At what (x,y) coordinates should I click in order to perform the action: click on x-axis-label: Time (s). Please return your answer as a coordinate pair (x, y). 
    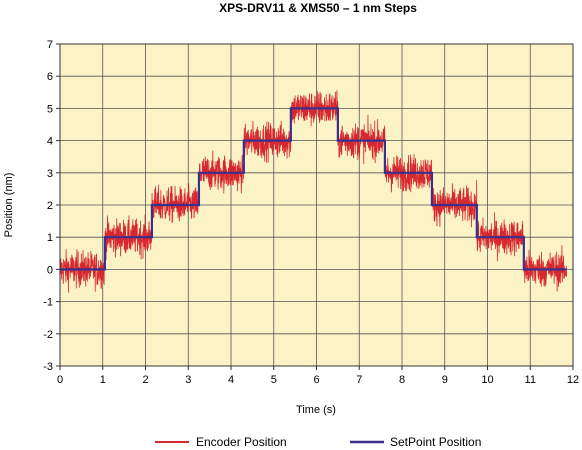
    Looking at the image, I should click on (316, 410).